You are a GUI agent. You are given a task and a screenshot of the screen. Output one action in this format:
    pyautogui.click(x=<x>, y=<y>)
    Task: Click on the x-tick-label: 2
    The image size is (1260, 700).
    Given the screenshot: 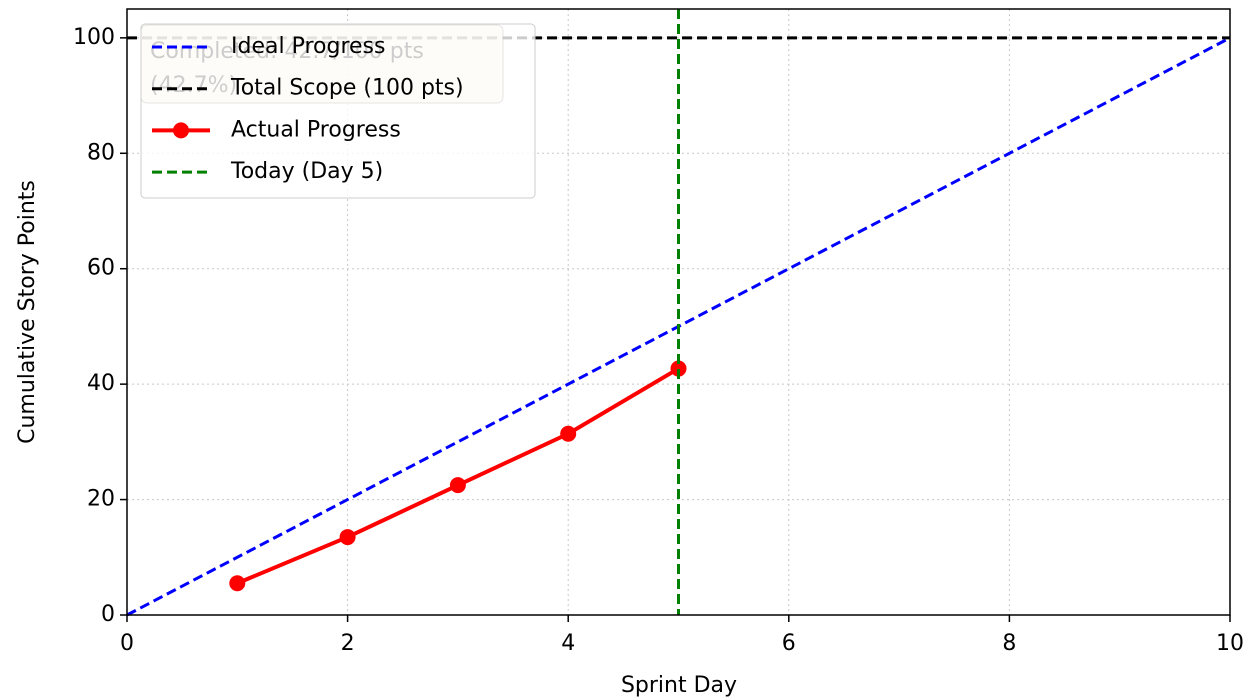 What is the action you would take?
    pyautogui.click(x=348, y=643)
    